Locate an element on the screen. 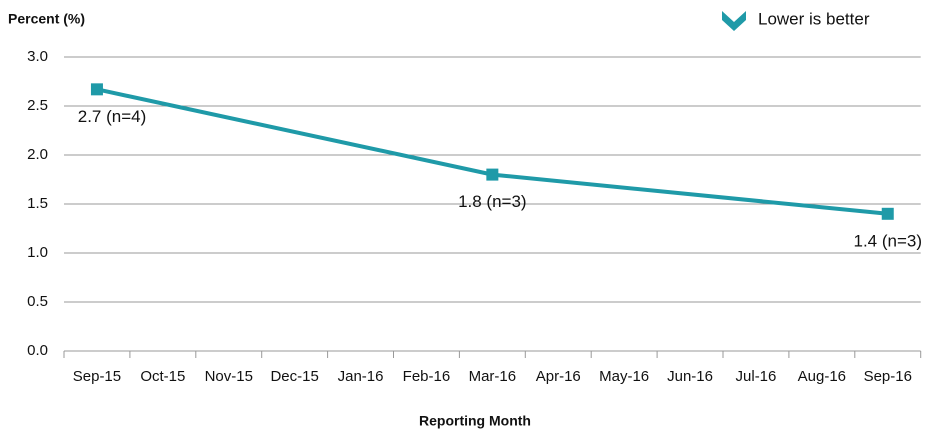 The height and width of the screenshot is (435, 951). legend-icon is located at coordinates (734, 21).